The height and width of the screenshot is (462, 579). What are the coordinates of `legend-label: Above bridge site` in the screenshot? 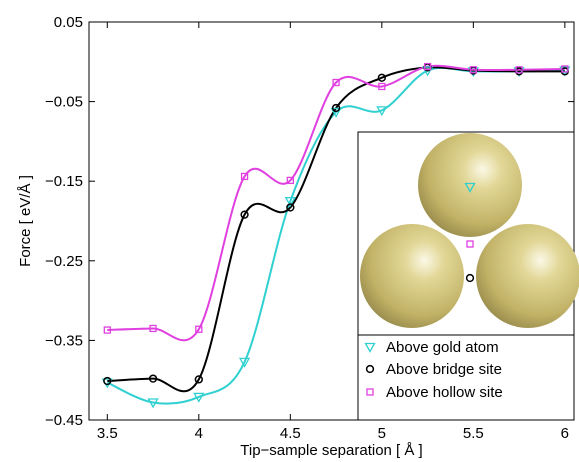 It's located at (444, 369).